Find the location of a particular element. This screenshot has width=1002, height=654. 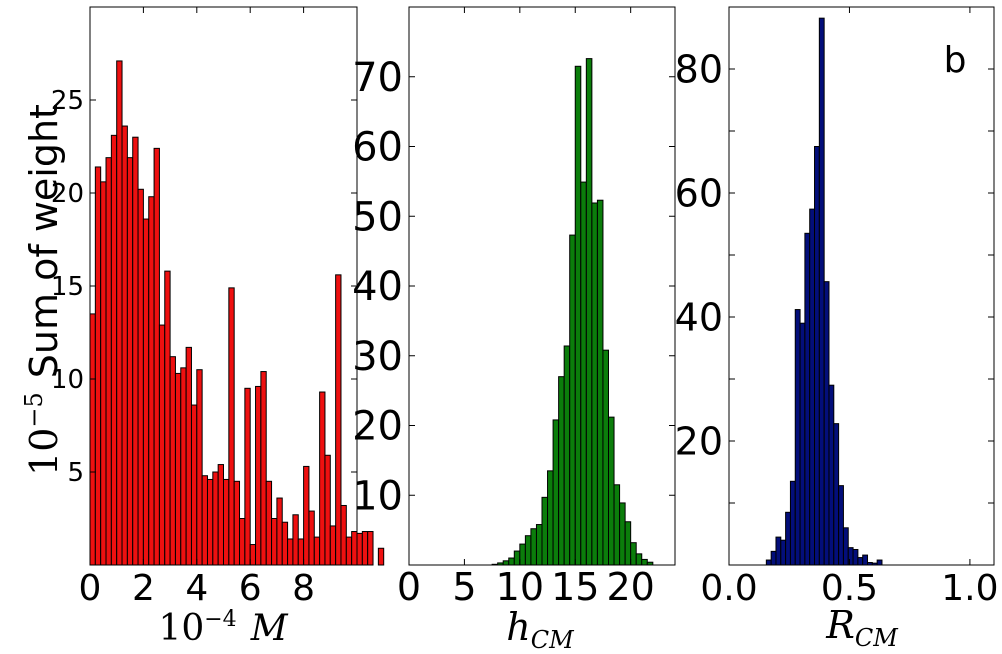

x-tick-label: 0.5 is located at coordinates (849, 588).